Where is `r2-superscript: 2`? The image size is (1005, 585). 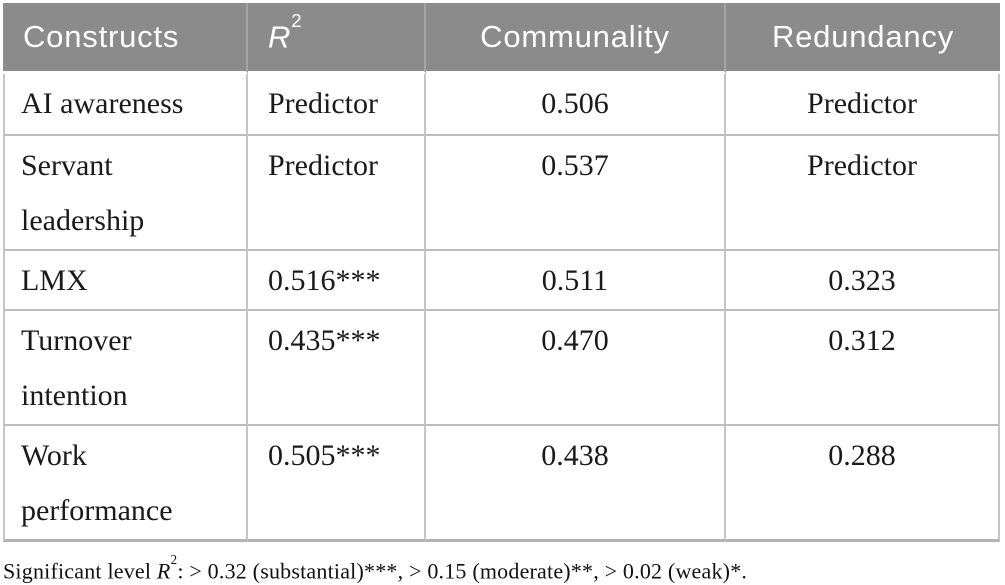 r2-superscript: 2 is located at coordinates (297, 21).